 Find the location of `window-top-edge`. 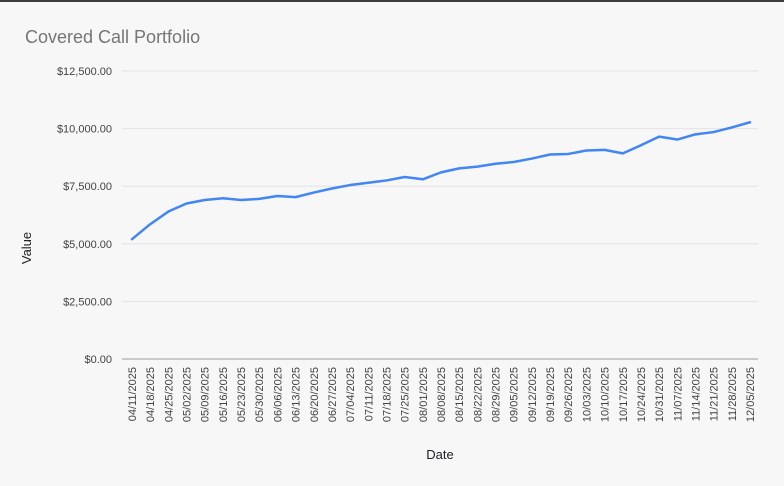

window-top-edge is located at coordinates (392, 1).